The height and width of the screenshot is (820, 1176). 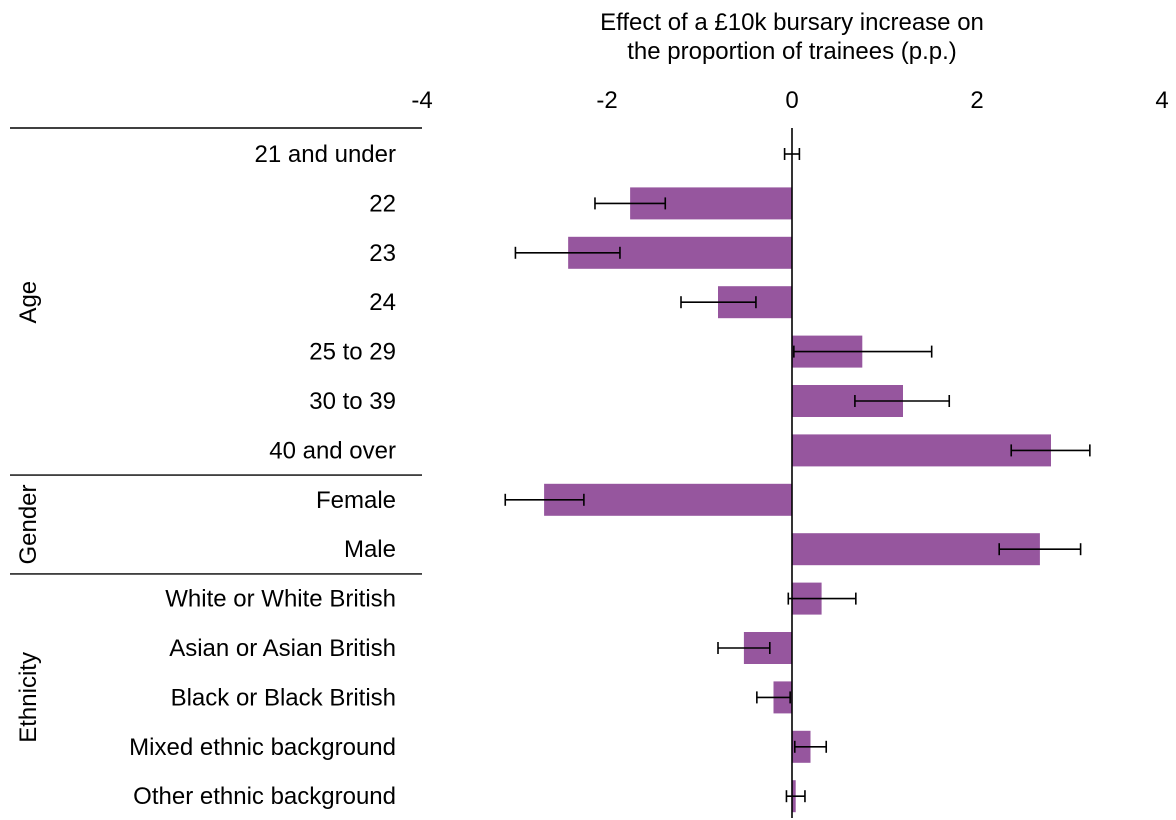 I want to click on x-tick-label: 2, so click(x=976, y=100).